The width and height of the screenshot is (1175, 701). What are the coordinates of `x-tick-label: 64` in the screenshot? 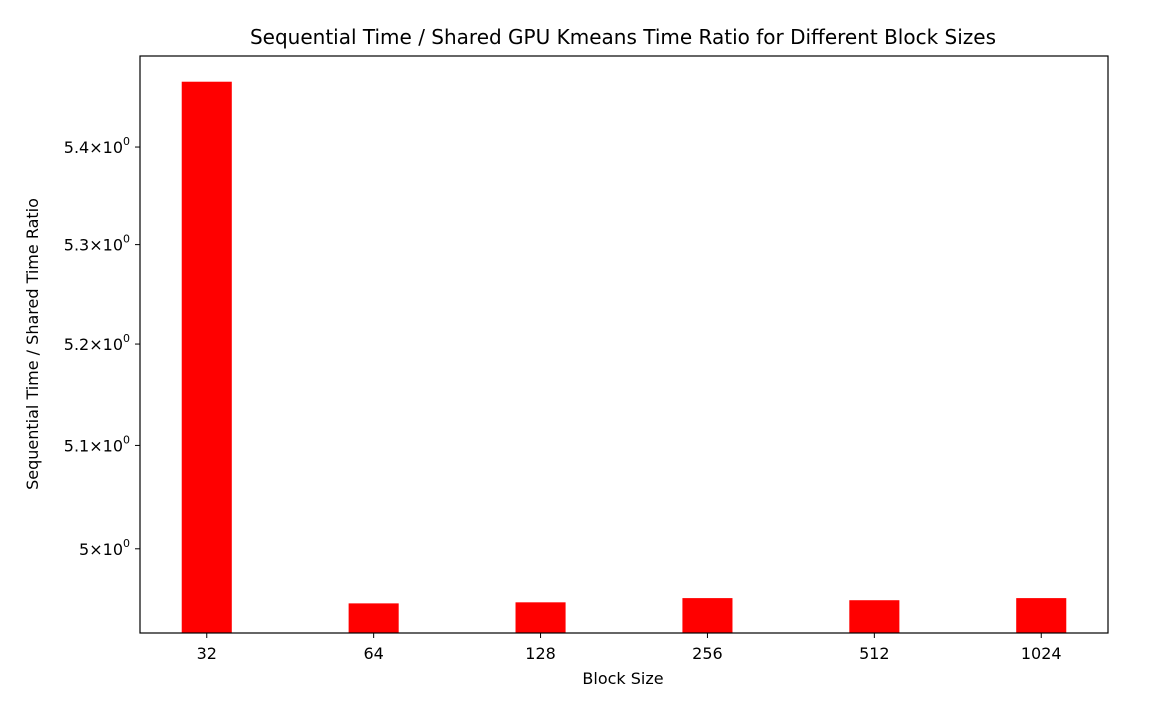 It's located at (373, 653).